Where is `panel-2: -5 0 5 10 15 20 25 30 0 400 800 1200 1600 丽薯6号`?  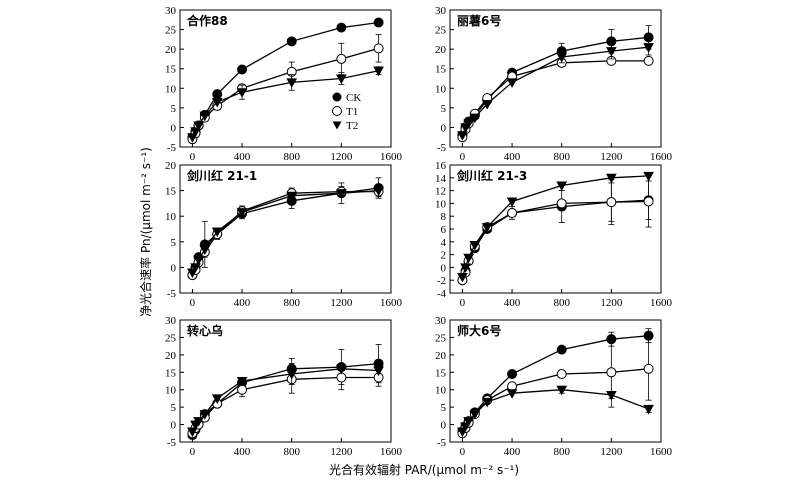
panel-2: -5 0 5 10 15 20 25 30 0 400 800 1200 1600 丽薯6号 is located at coordinates (554, 84).